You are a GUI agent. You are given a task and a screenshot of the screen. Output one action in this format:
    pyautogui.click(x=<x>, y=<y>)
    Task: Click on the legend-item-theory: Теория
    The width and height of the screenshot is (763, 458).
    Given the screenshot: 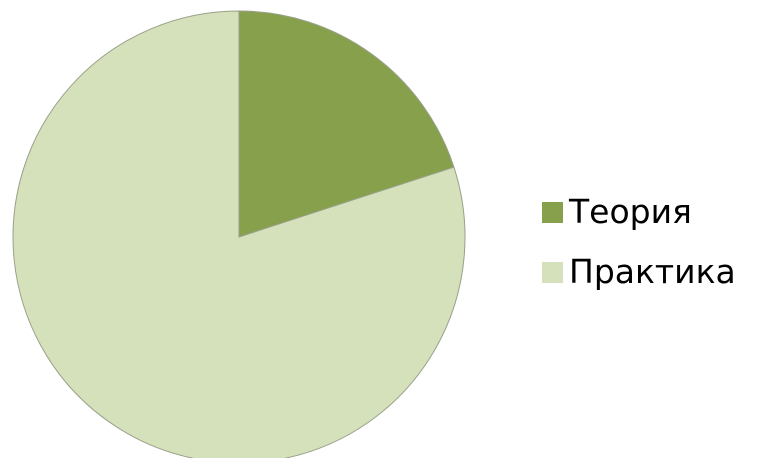 What is the action you would take?
    pyautogui.click(x=639, y=212)
    